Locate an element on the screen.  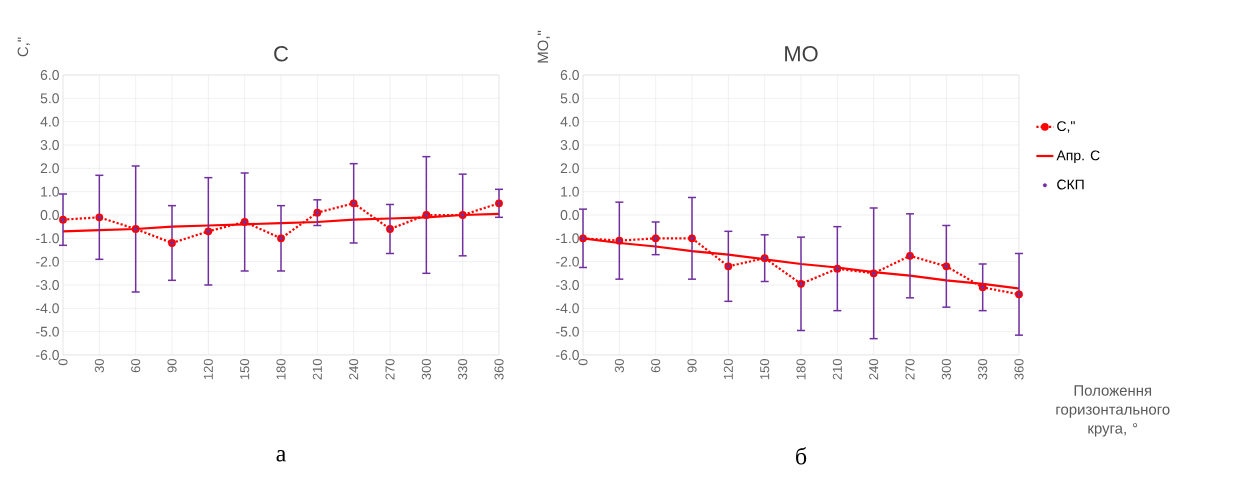
y-axis-title: МО," is located at coordinates (543, 46).